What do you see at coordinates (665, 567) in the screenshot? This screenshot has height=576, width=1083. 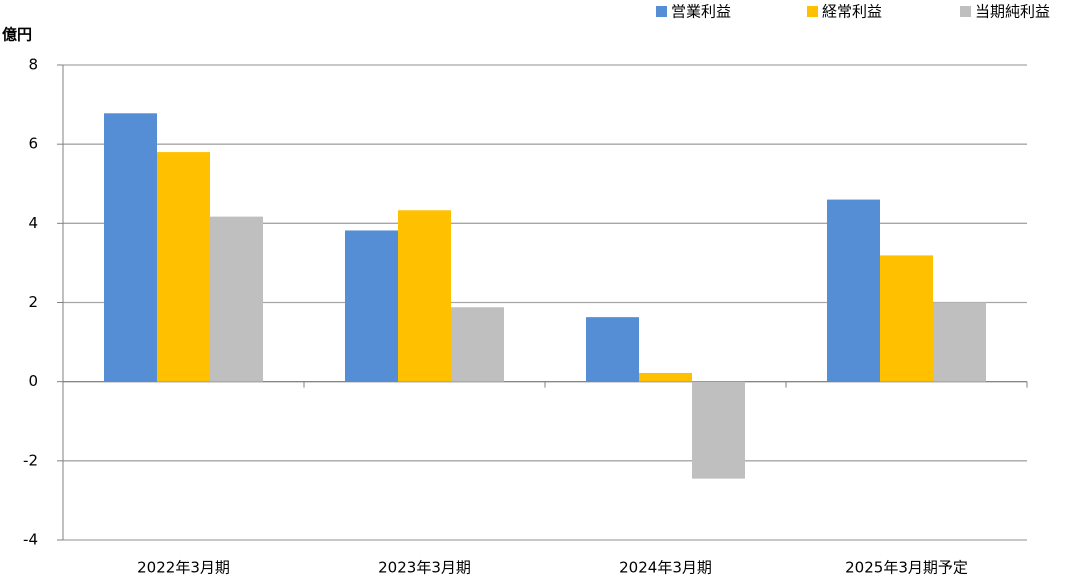 I see `x-tick-label: 2024年3月期` at bounding box center [665, 567].